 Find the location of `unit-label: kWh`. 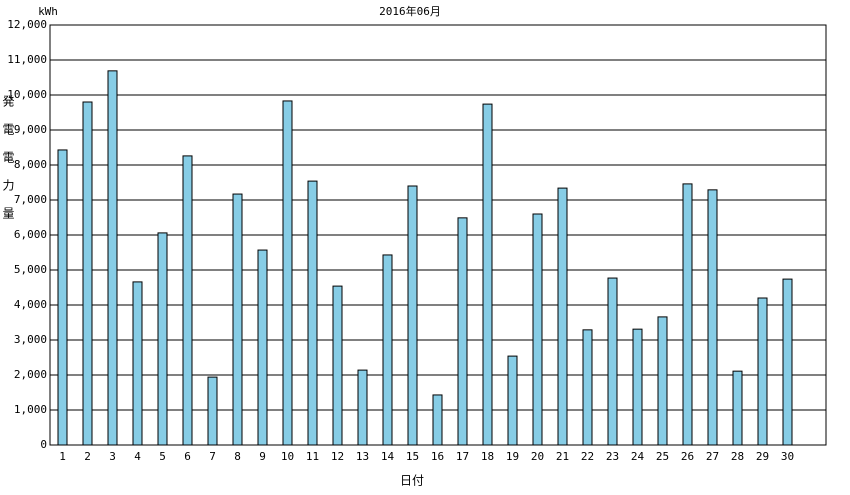

unit-label: kWh is located at coordinates (48, 11).